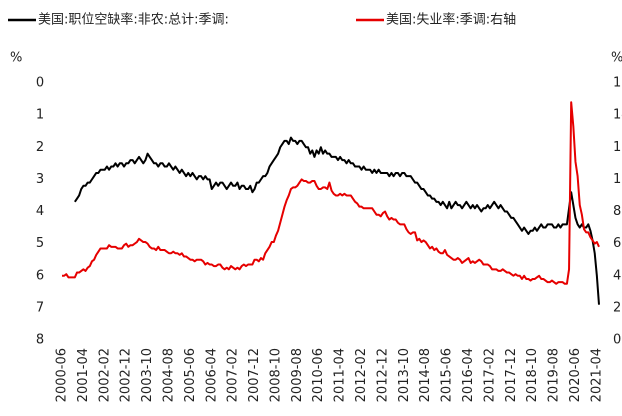 The height and width of the screenshot is (416, 622). Describe the element at coordinates (617, 243) in the screenshot. I see `y2-tick-label: 6` at that location.